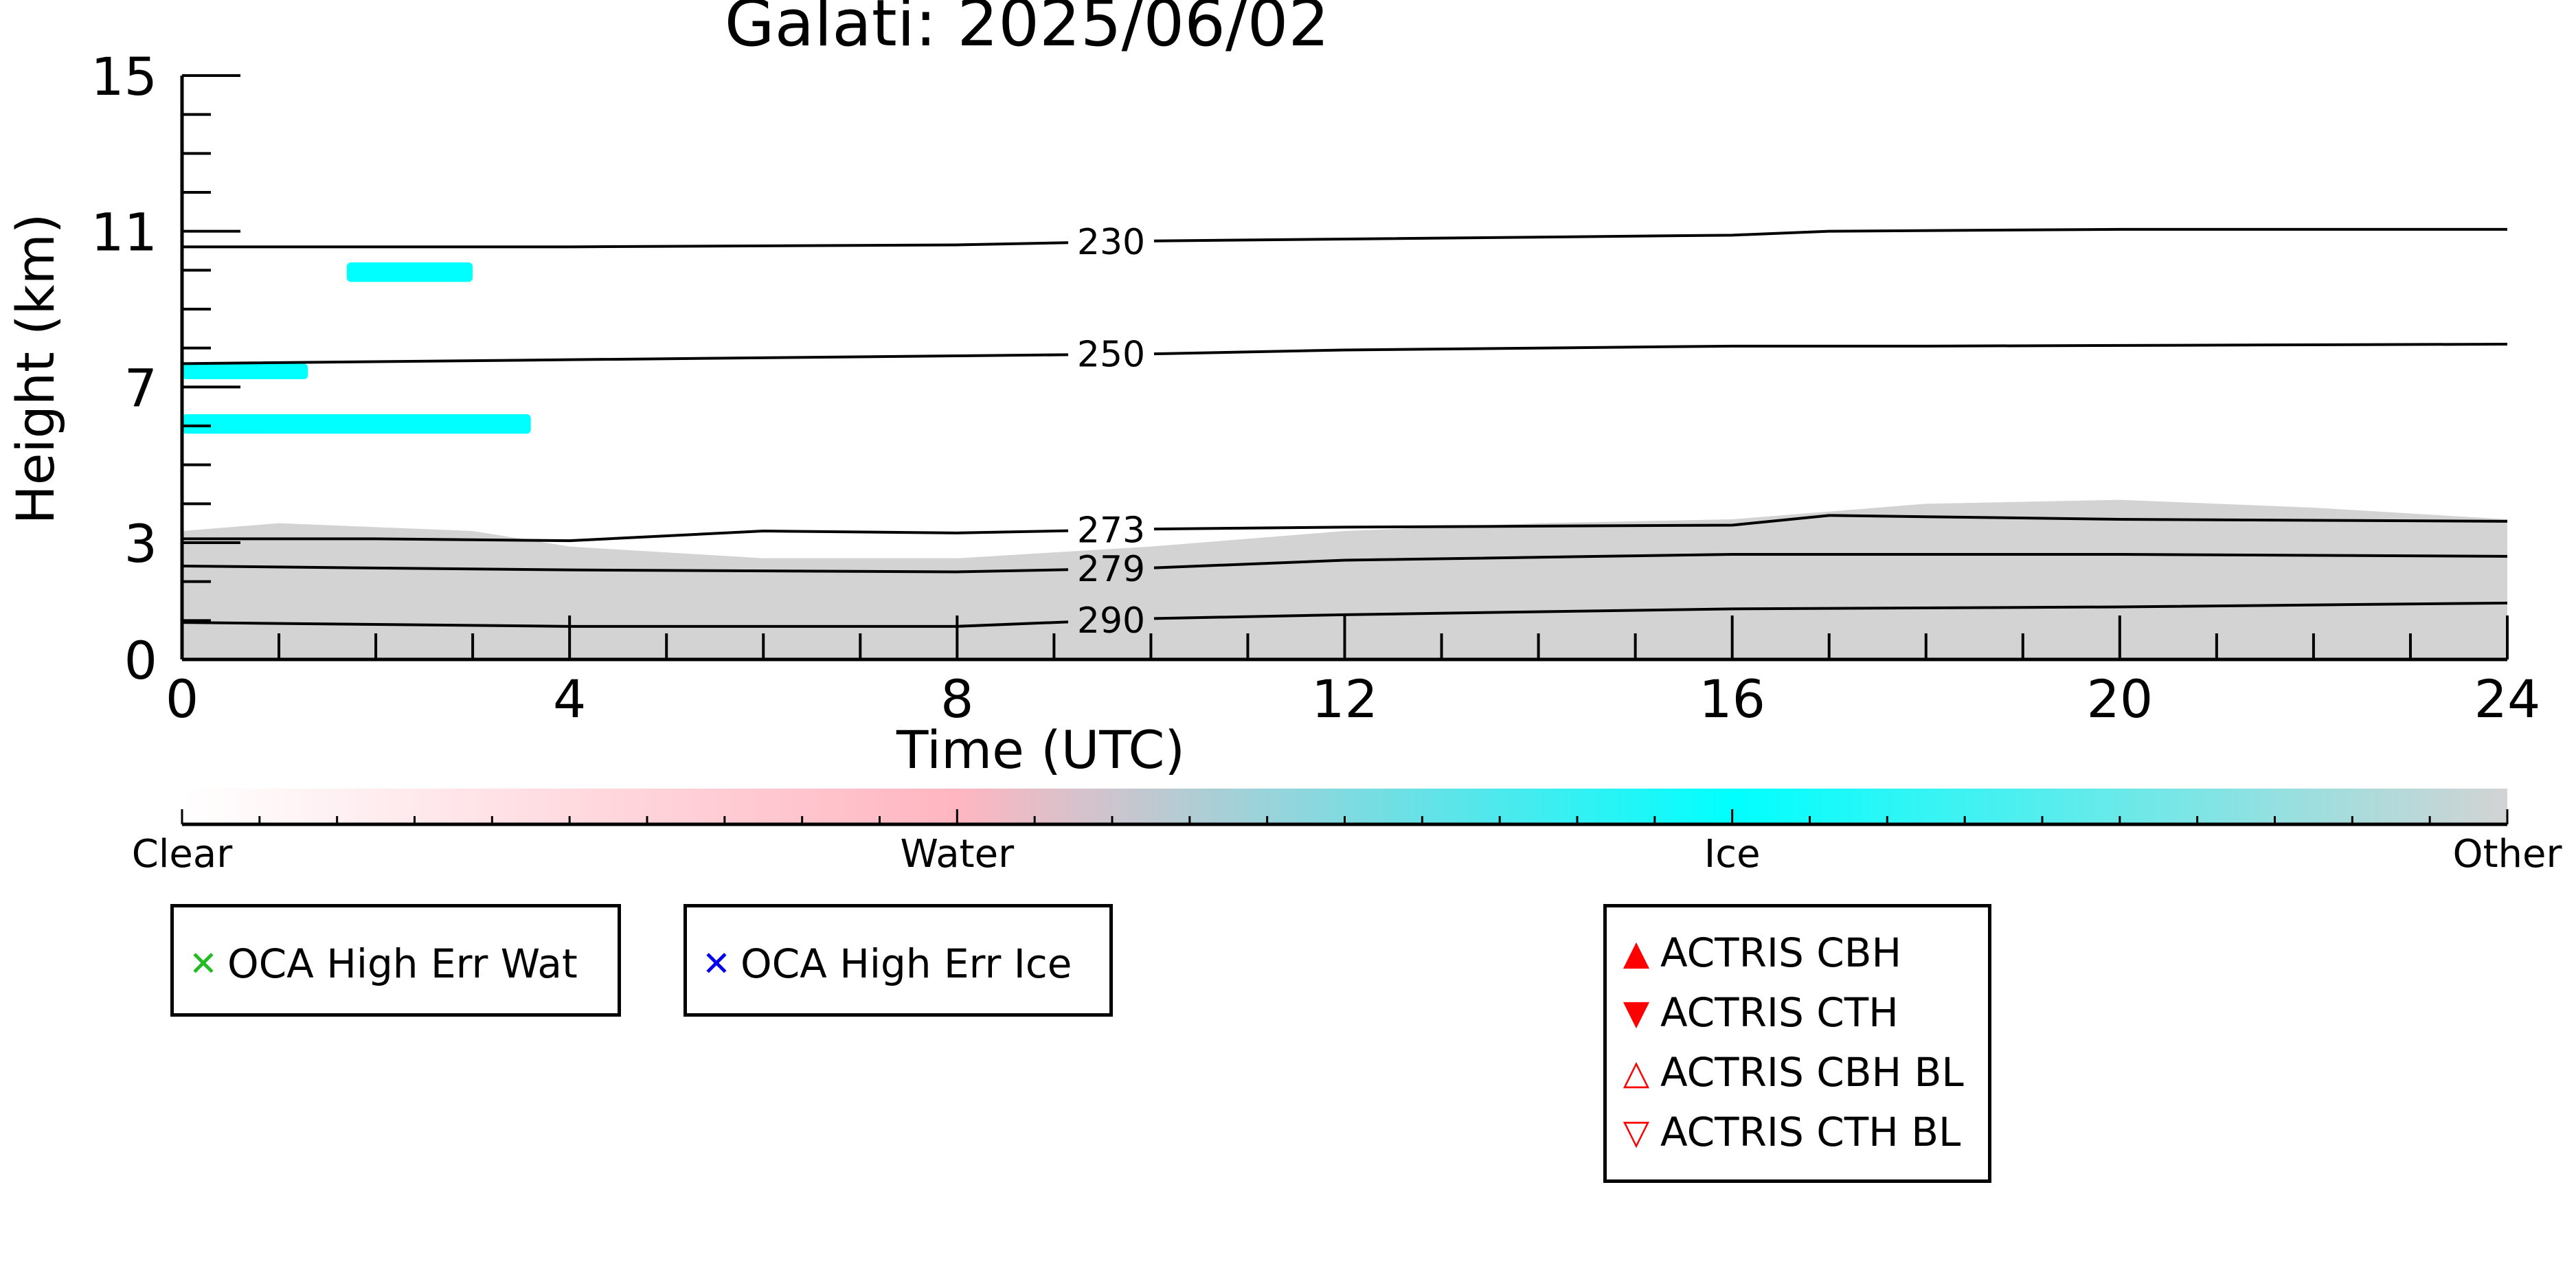 Image resolution: width=2576 pixels, height=1288 pixels. I want to click on legend-item: ▲ ACTRIS CBH, so click(1760, 952).